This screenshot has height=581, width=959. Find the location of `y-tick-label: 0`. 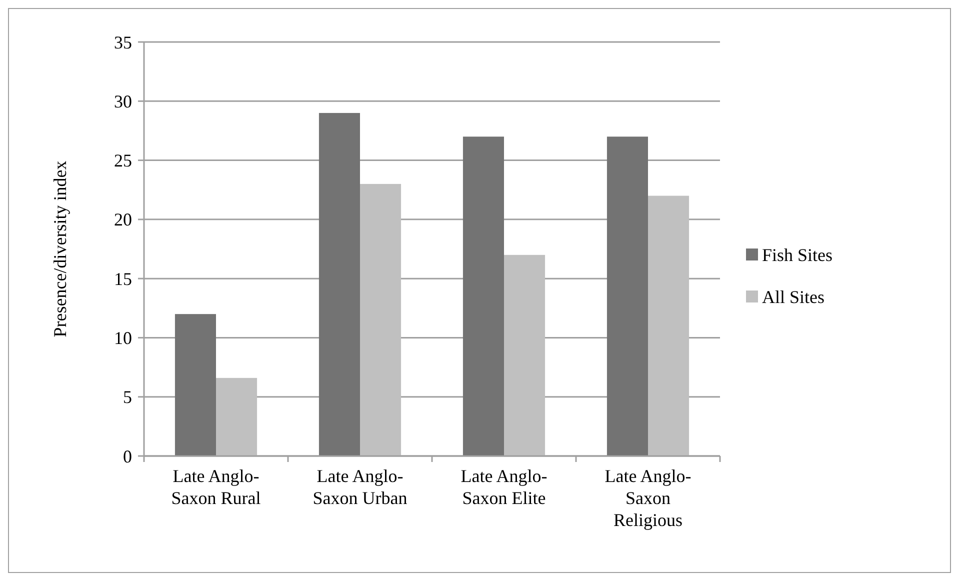

y-tick-label: 0 is located at coordinates (127, 456).